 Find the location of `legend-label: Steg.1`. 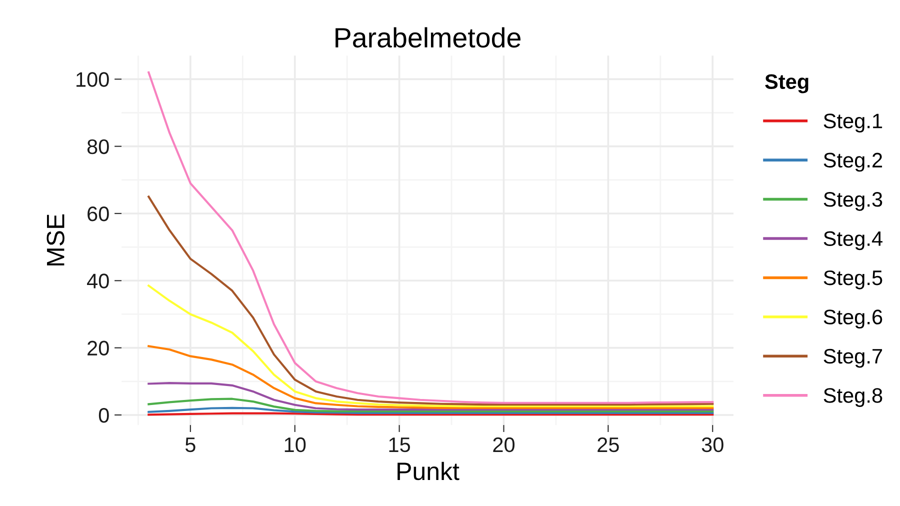

legend-label: Steg.1 is located at coordinates (853, 123).